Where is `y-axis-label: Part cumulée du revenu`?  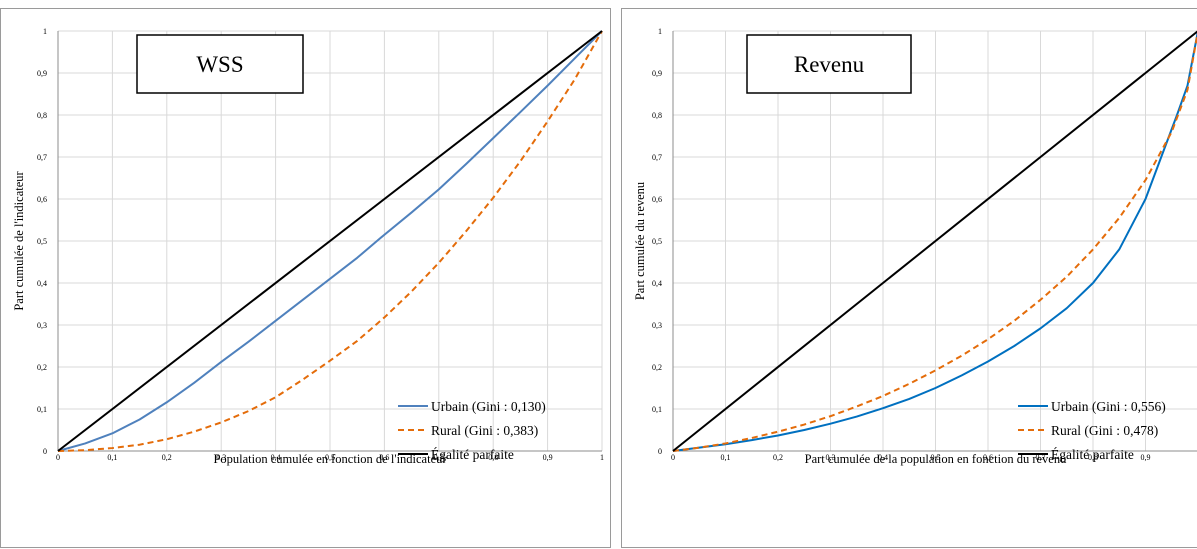
y-axis-label: Part cumulée du revenu is located at coordinates (640, 240).